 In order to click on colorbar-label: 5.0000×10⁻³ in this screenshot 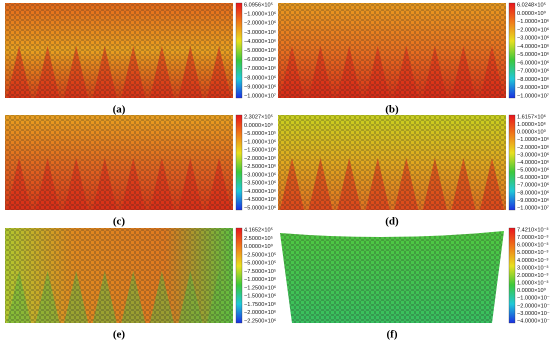, I will do `click(533, 253)`.